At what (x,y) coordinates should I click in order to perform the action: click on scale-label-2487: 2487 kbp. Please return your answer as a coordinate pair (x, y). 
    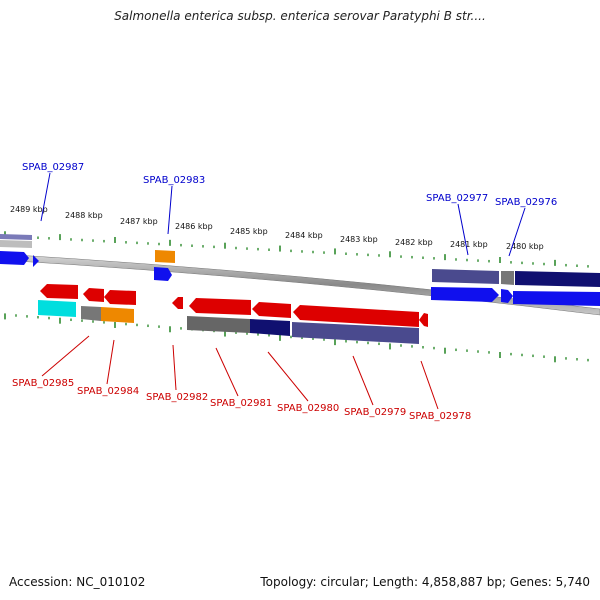
    Looking at the image, I should click on (139, 221).